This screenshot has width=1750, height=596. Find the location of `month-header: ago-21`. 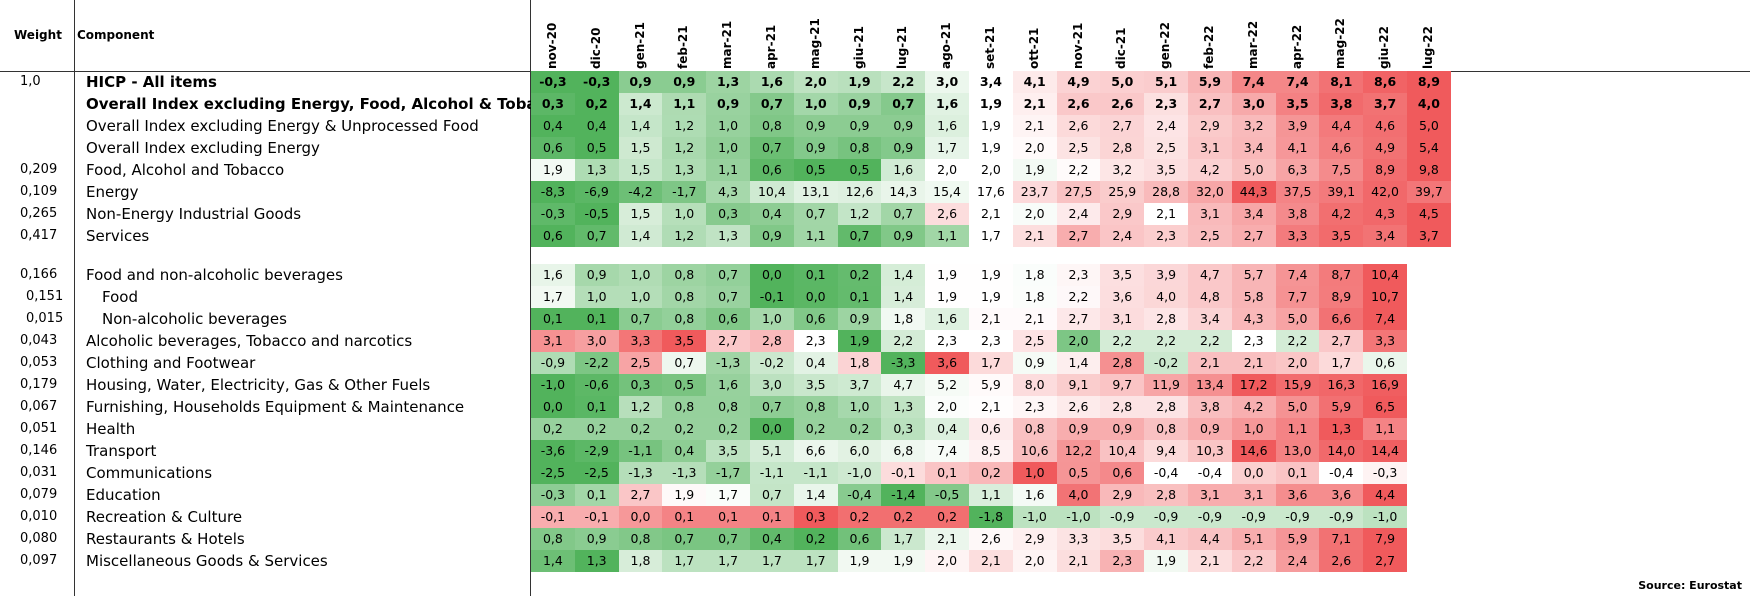

month-header: ago-21 is located at coordinates (946, 45).